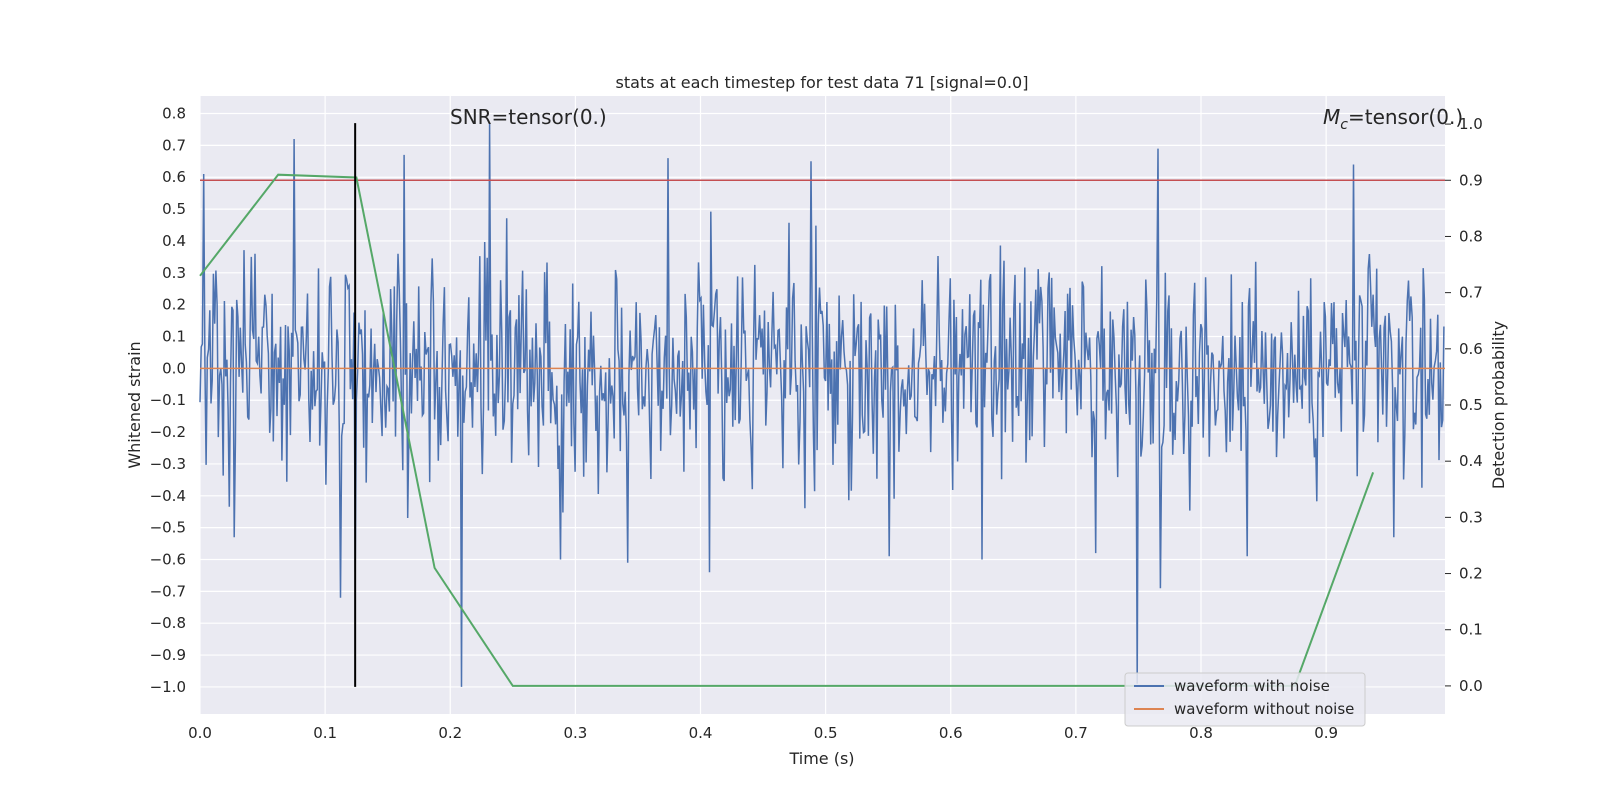 The image size is (1600, 805). Describe the element at coordinates (1471, 630) in the screenshot. I see `y-right-tick-label: 0.1` at that location.